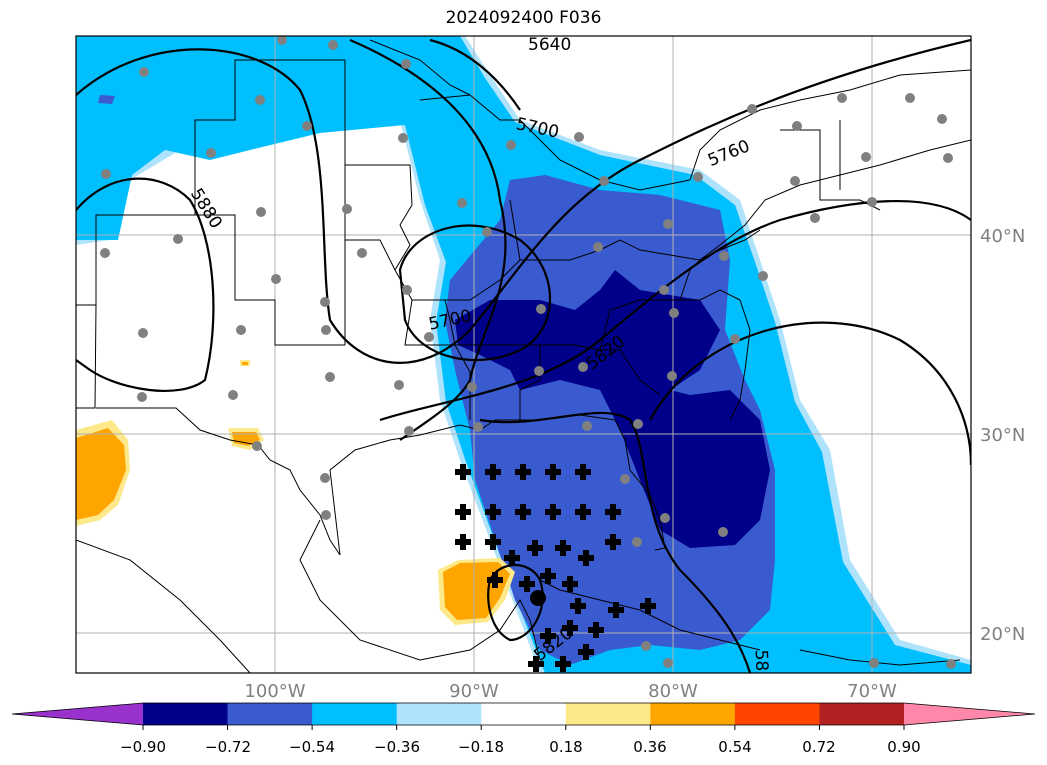  Describe the element at coordinates (872, 691) in the screenshot. I see `lon-label-70w: 70°W` at that location.